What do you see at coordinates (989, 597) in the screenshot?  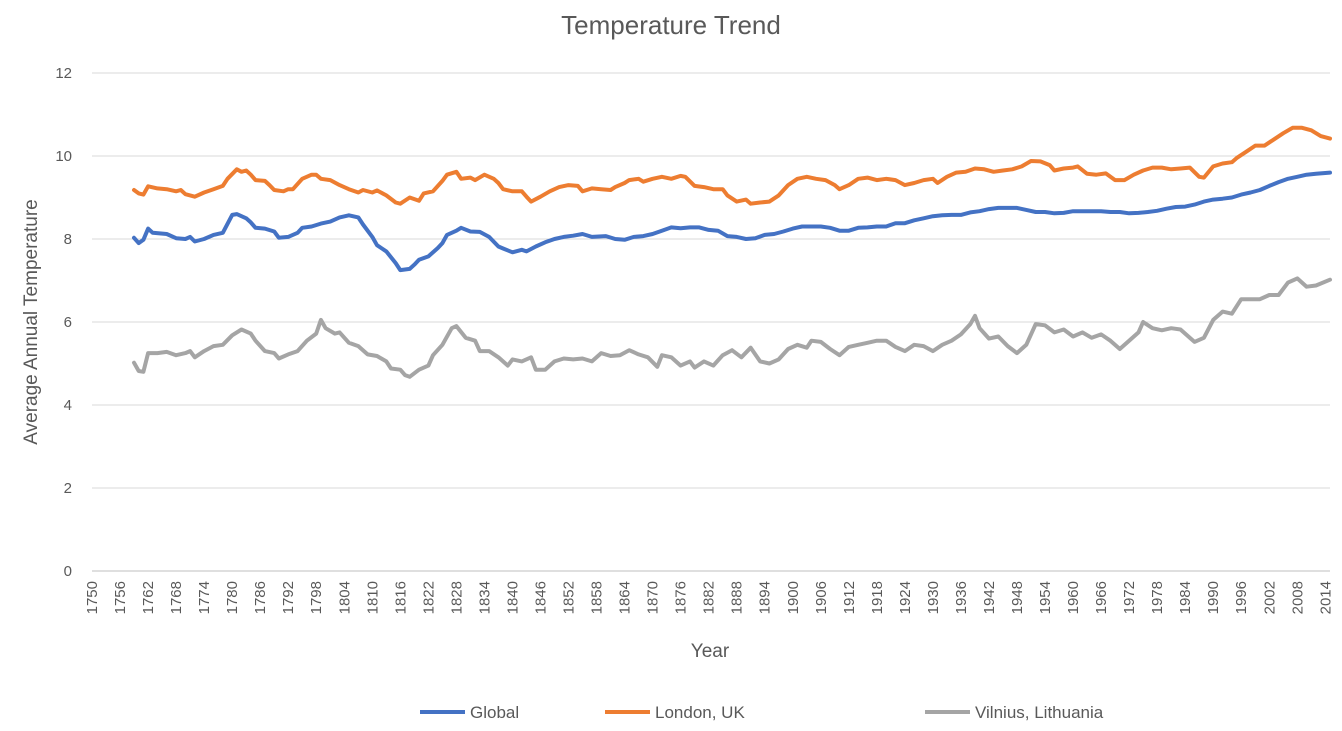 I see `x-tick-label: 1942` at bounding box center [989, 597].